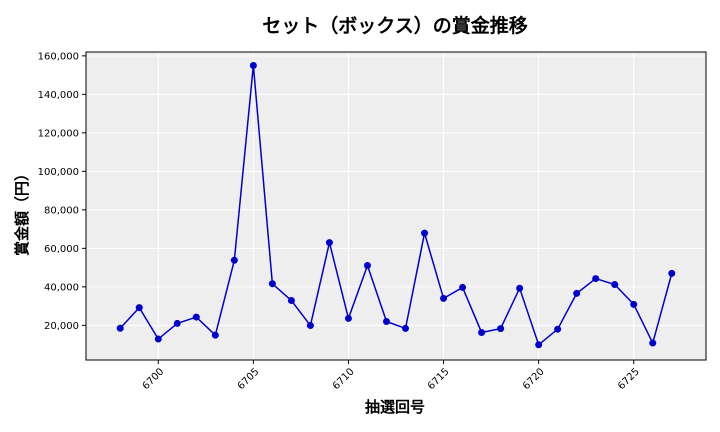 This screenshot has height=432, width=720. Describe the element at coordinates (344, 379) in the screenshot. I see `x-tick-label: 6710` at that location.